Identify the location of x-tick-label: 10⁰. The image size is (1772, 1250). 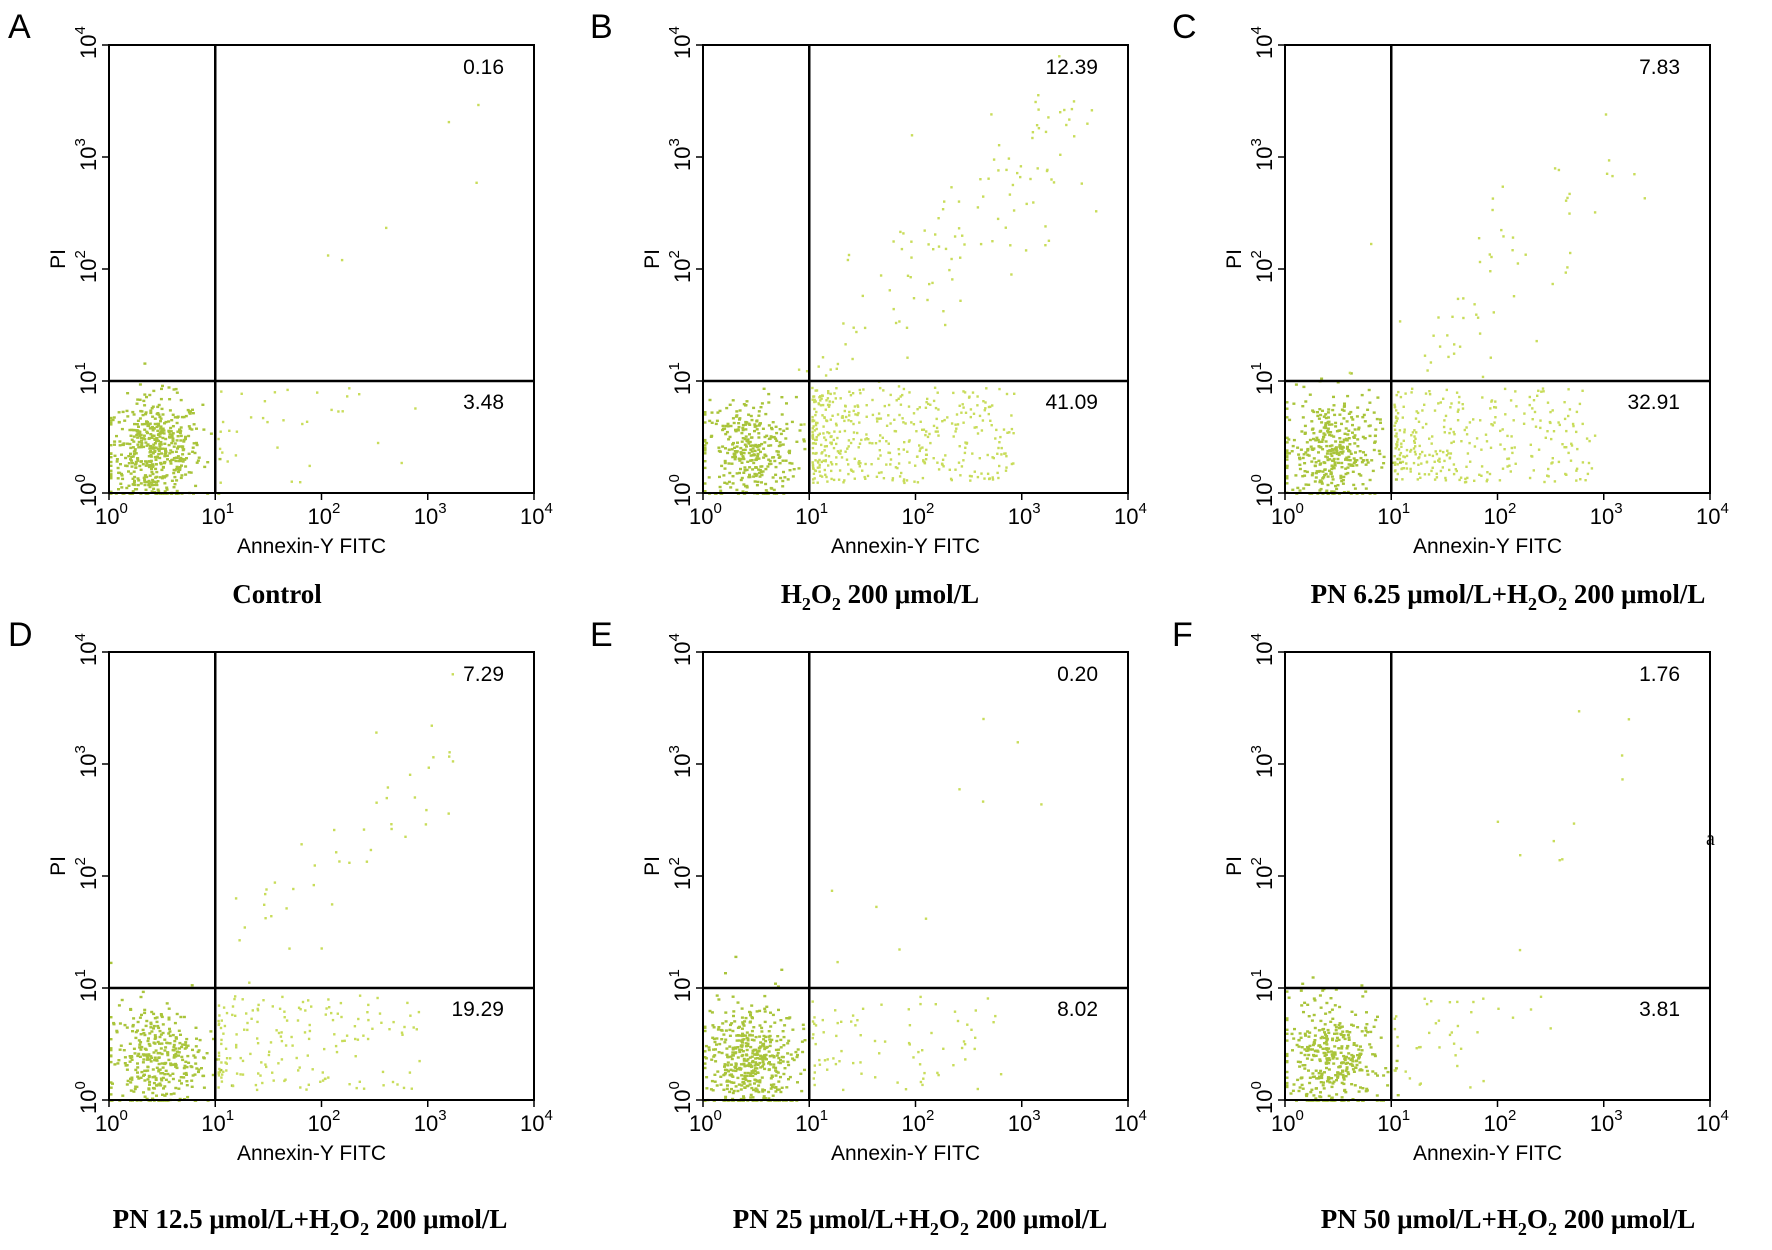
(705, 514).